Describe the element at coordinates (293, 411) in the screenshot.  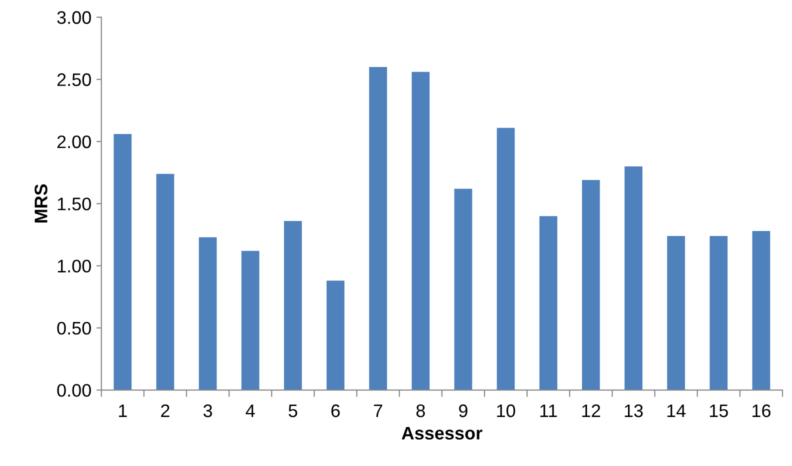
I see `x-tick-label: 5` at that location.